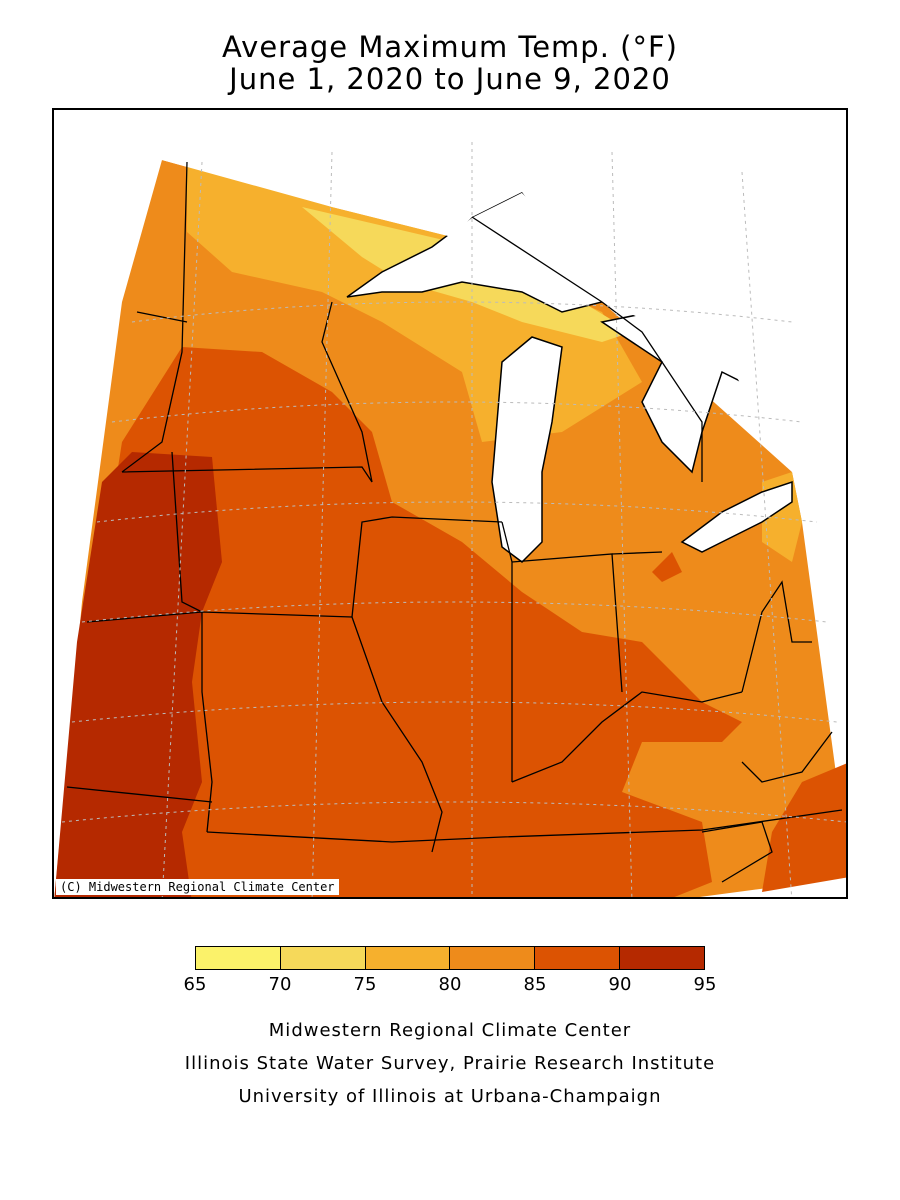 The height and width of the screenshot is (1200, 900). Describe the element at coordinates (365, 984) in the screenshot. I see `legend-tick-label: 75` at that location.